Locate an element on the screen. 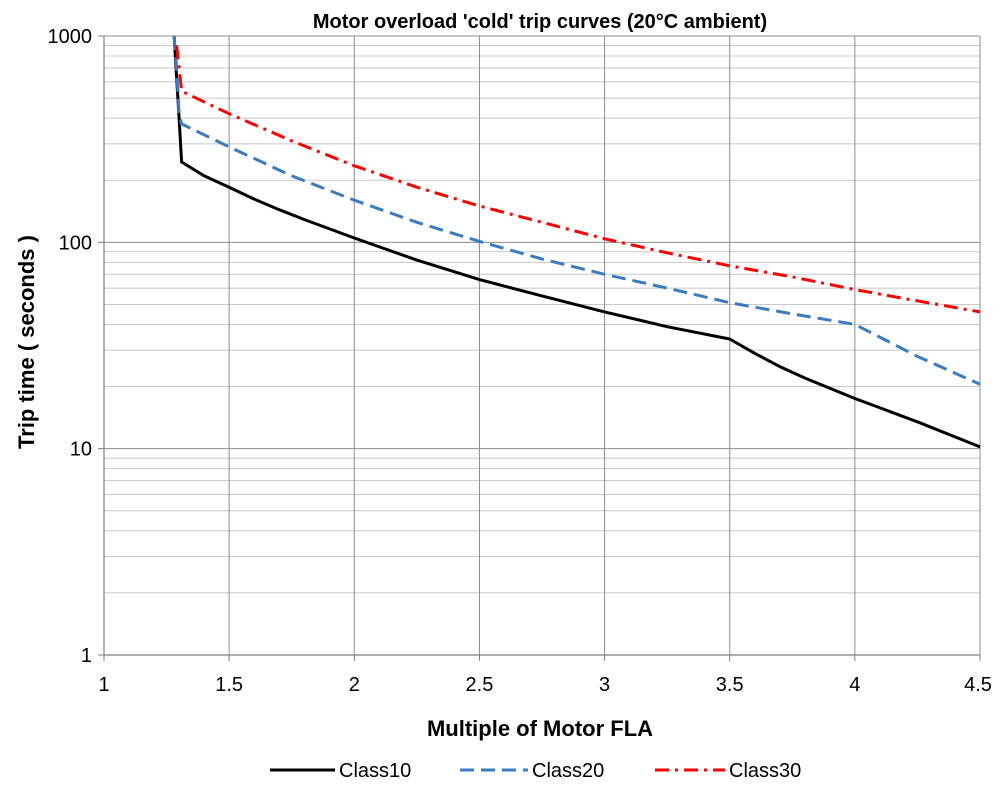  x-tick-label: 4.5 is located at coordinates (978, 685).